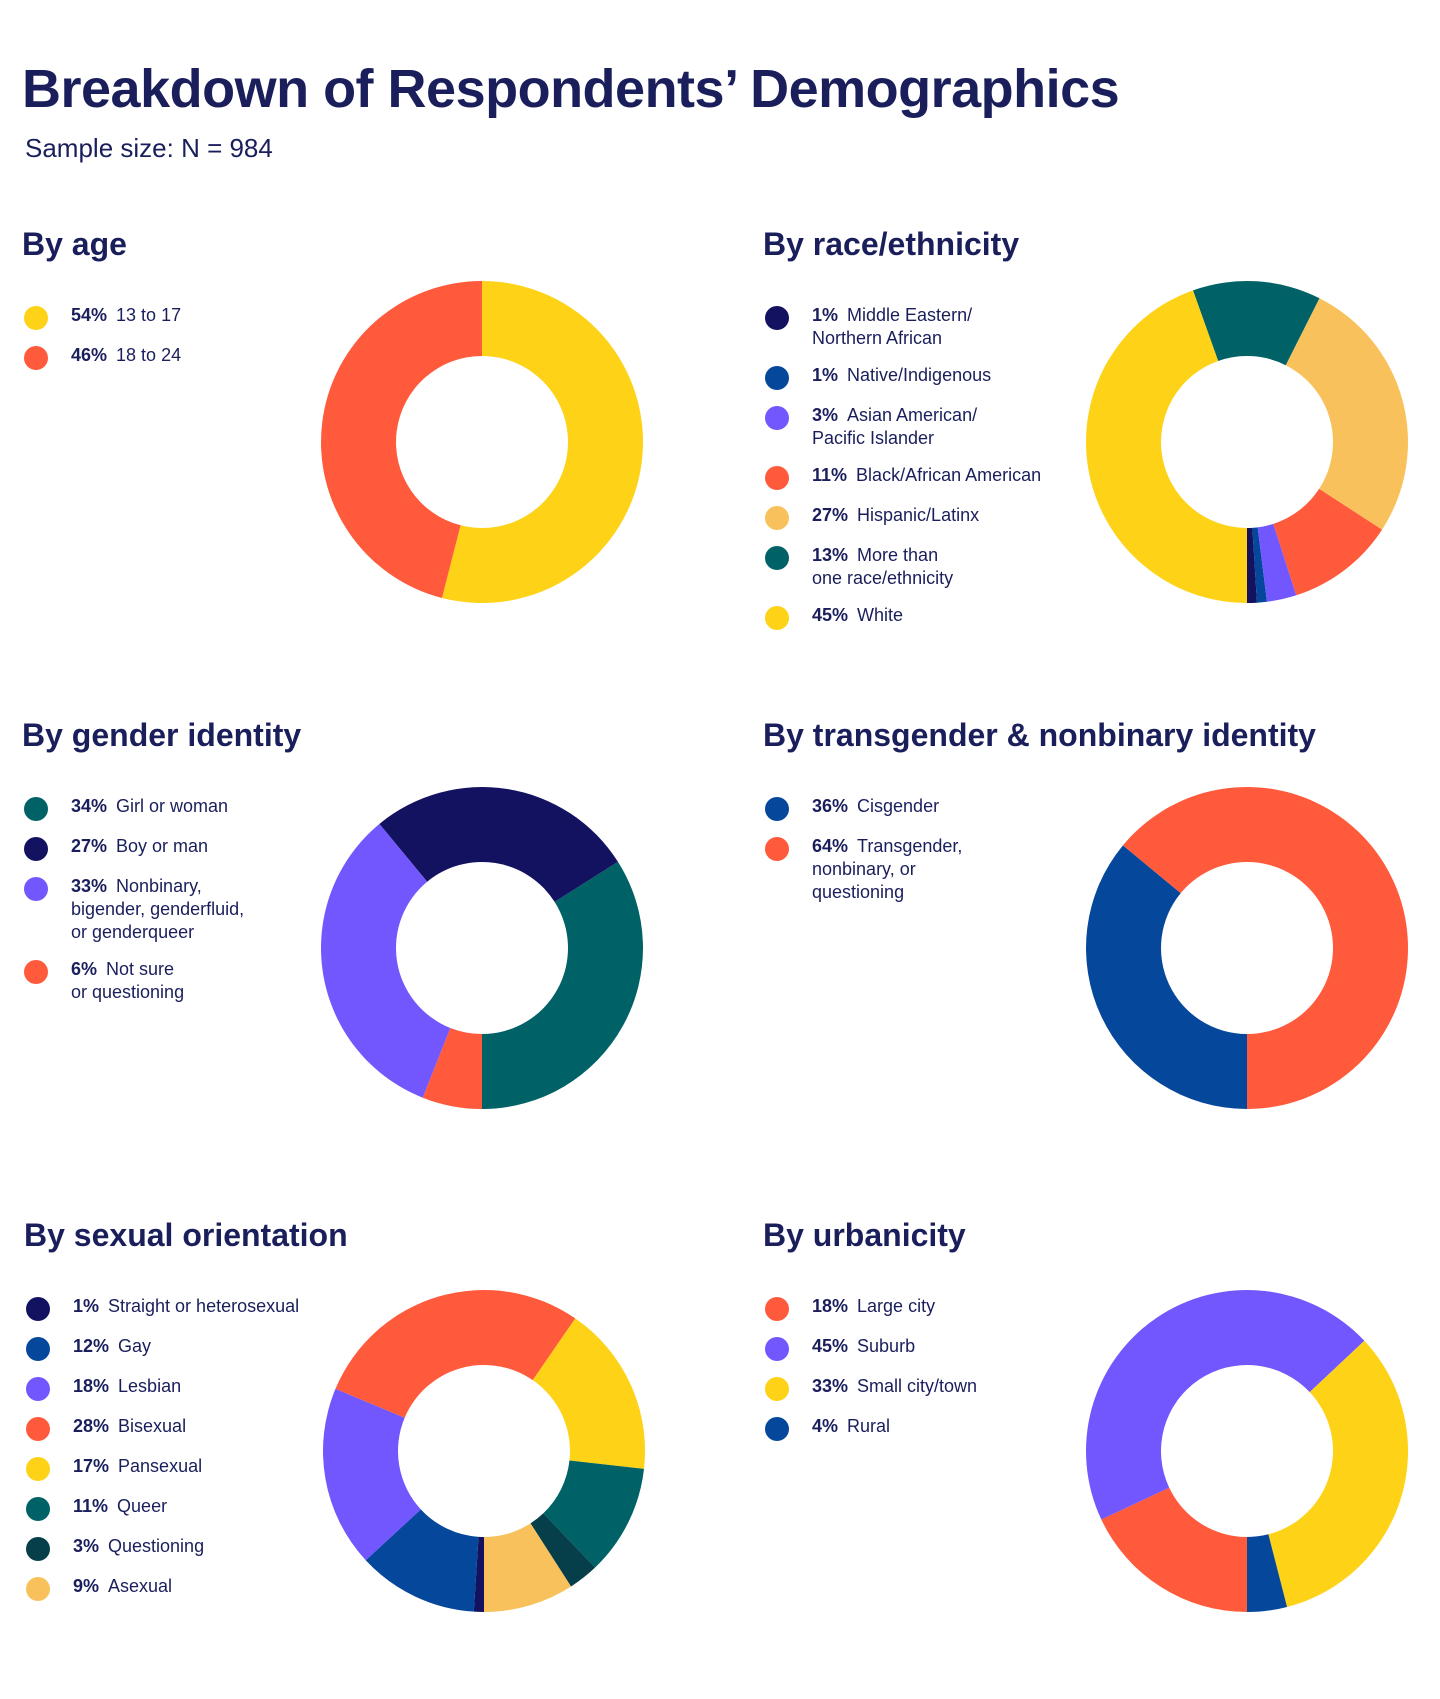 The image size is (1440, 1699). I want to click on chart-section-by-age: By age 54% 13 to 17 46% 18 to 24, so click(372, 456).